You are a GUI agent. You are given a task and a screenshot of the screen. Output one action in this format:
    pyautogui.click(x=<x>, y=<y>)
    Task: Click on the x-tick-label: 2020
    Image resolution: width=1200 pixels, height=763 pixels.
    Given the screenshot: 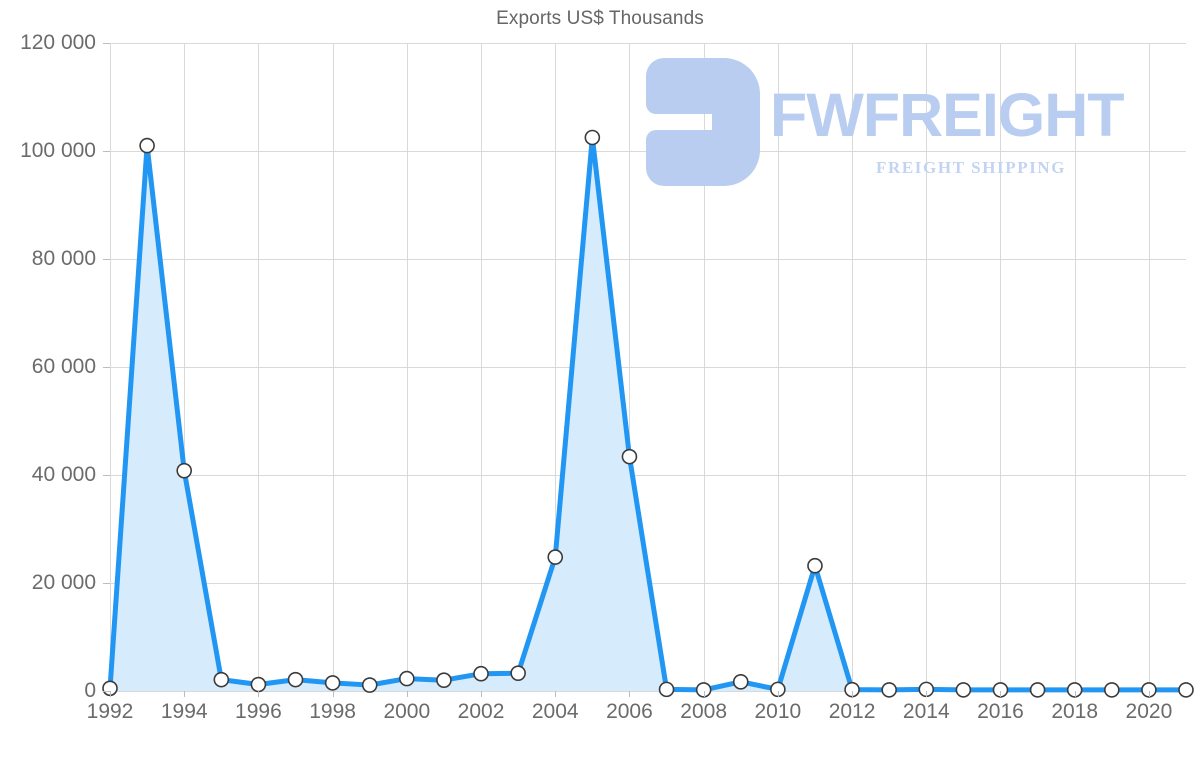 What is the action you would take?
    pyautogui.click(x=1149, y=711)
    